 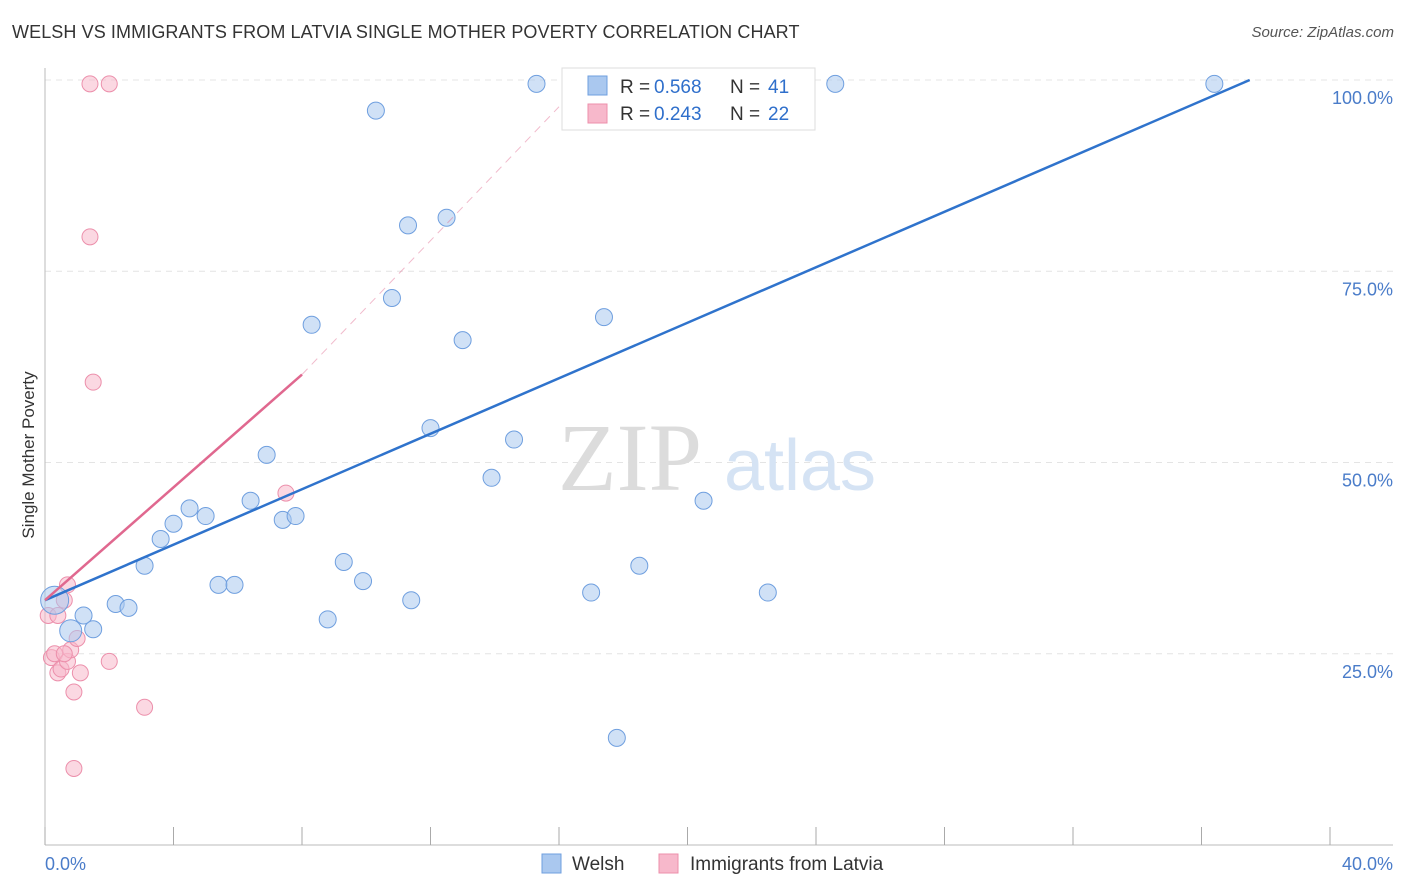 I want to click on y-tick-label: 100.0%, so click(x=1362, y=98).